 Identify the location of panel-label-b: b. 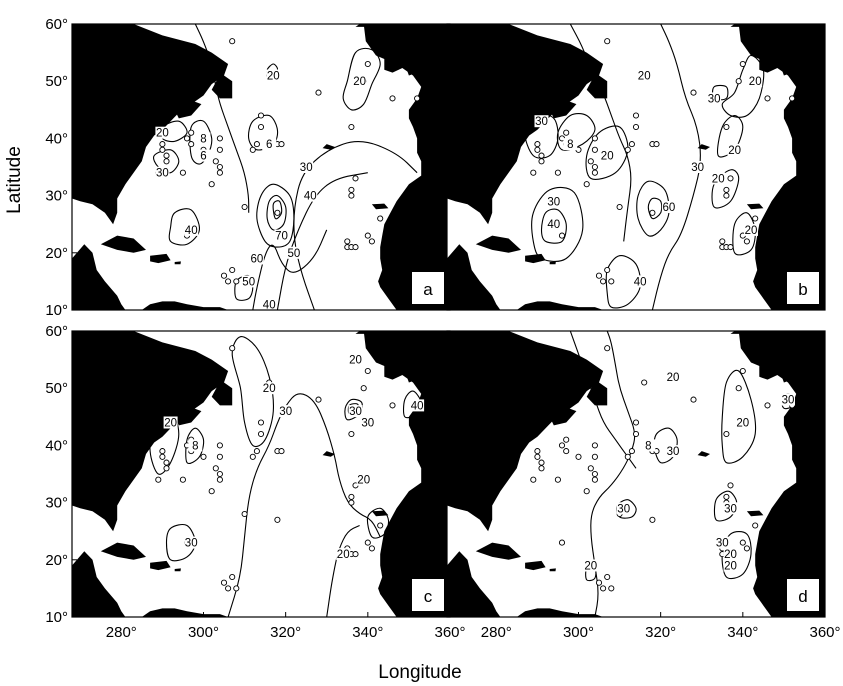
(802, 289).